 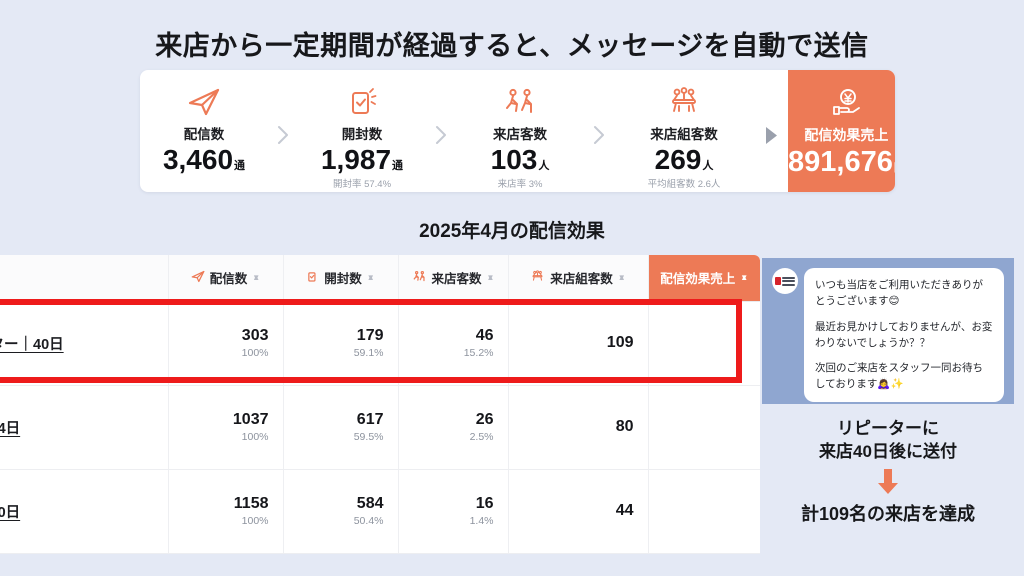 I want to click on cell-name: 初回｜40日, so click(x=84, y=511).